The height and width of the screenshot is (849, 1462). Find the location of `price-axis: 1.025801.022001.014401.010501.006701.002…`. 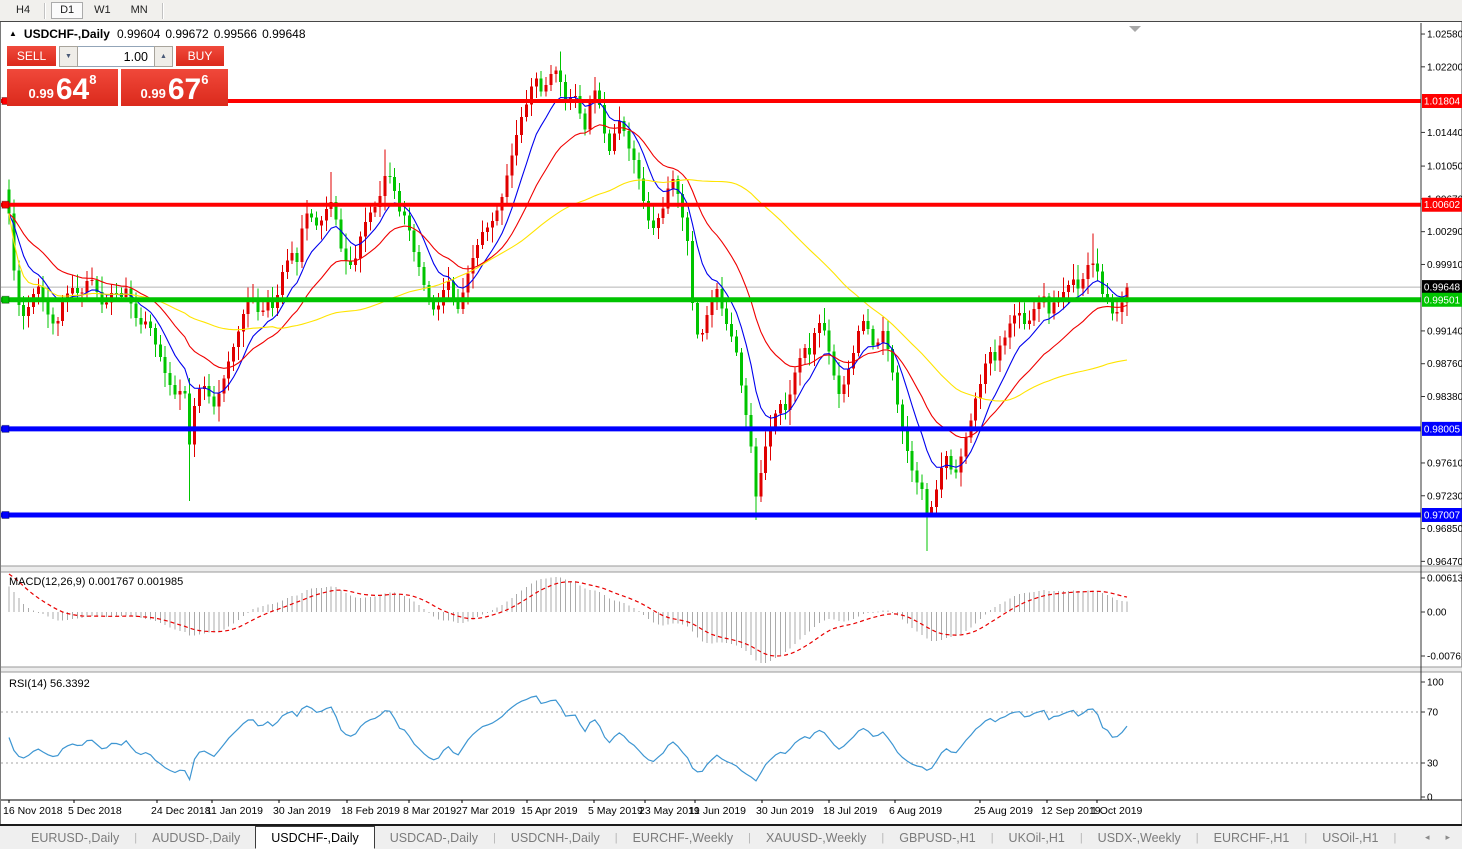

price-axis: 1.025801.022001.014401.010501.006701.002… is located at coordinates (1441, 299).